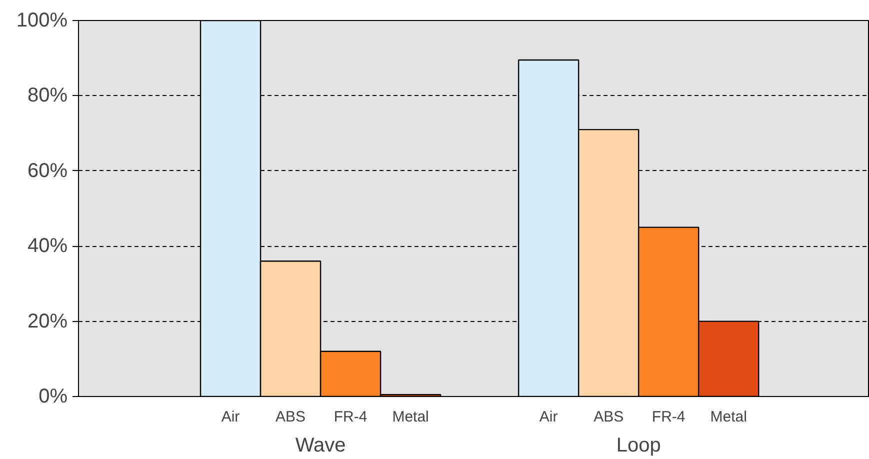  I want to click on y-tick-label: 20%, so click(47, 321).